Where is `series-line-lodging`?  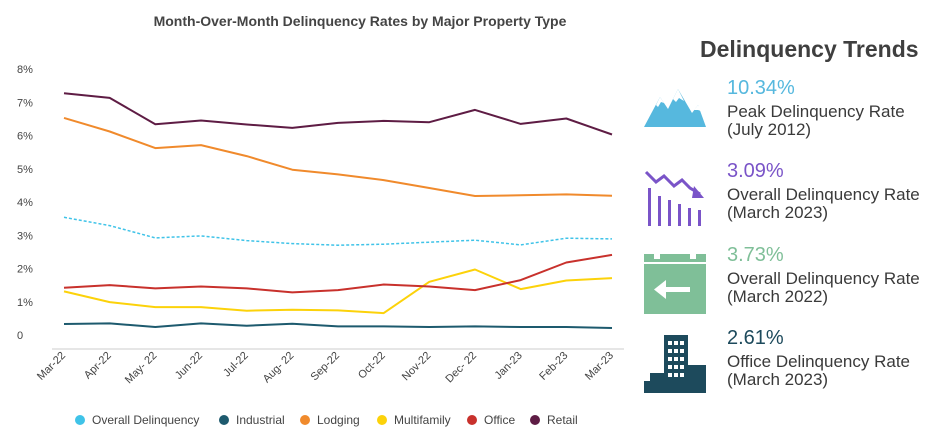 series-line-lodging is located at coordinates (338, 156).